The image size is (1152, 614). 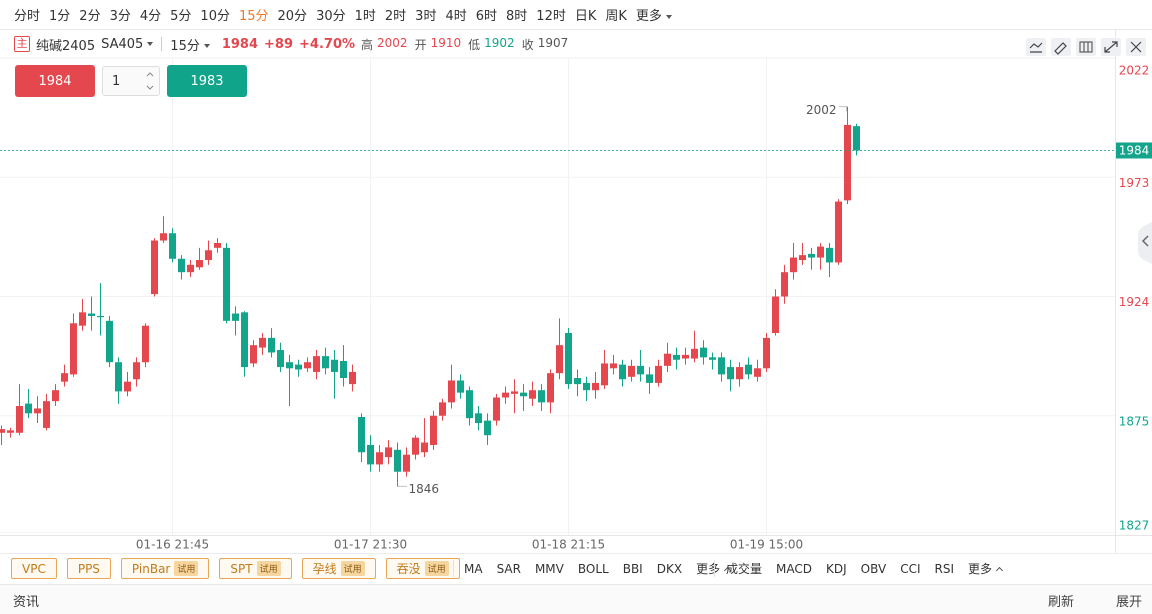 What do you see at coordinates (593, 568) in the screenshot?
I see `indicator: BOLL` at bounding box center [593, 568].